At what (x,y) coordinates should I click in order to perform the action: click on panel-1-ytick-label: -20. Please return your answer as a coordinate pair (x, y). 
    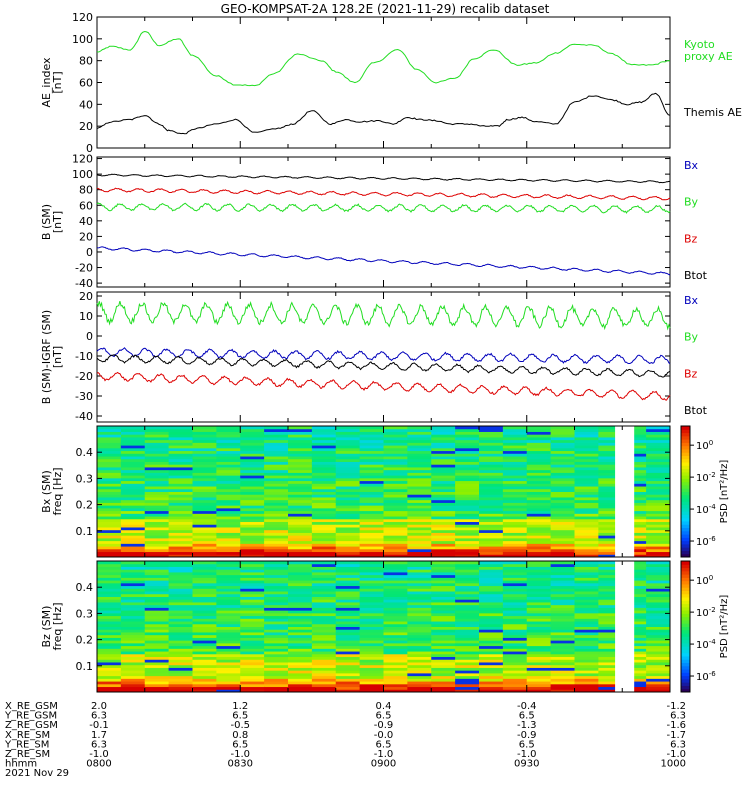
    Looking at the image, I should click on (84, 268).